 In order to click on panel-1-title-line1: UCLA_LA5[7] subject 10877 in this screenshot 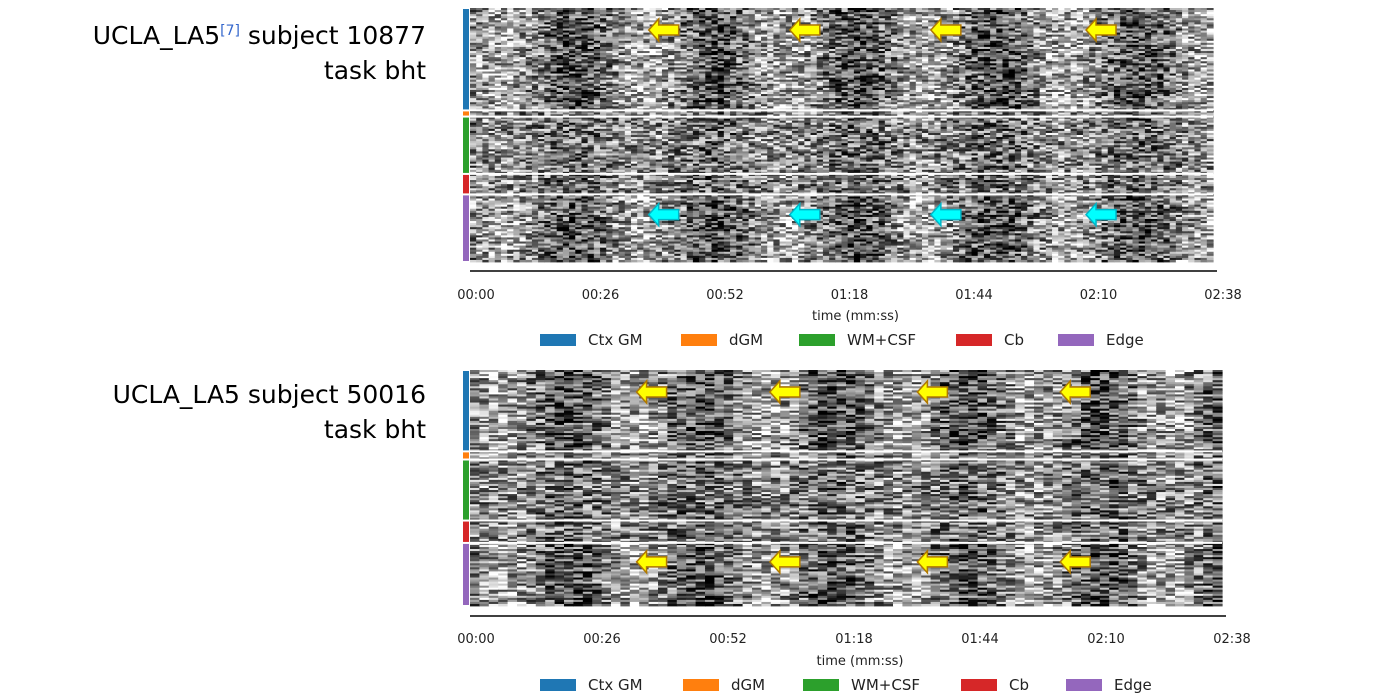, I will do `click(259, 35)`.